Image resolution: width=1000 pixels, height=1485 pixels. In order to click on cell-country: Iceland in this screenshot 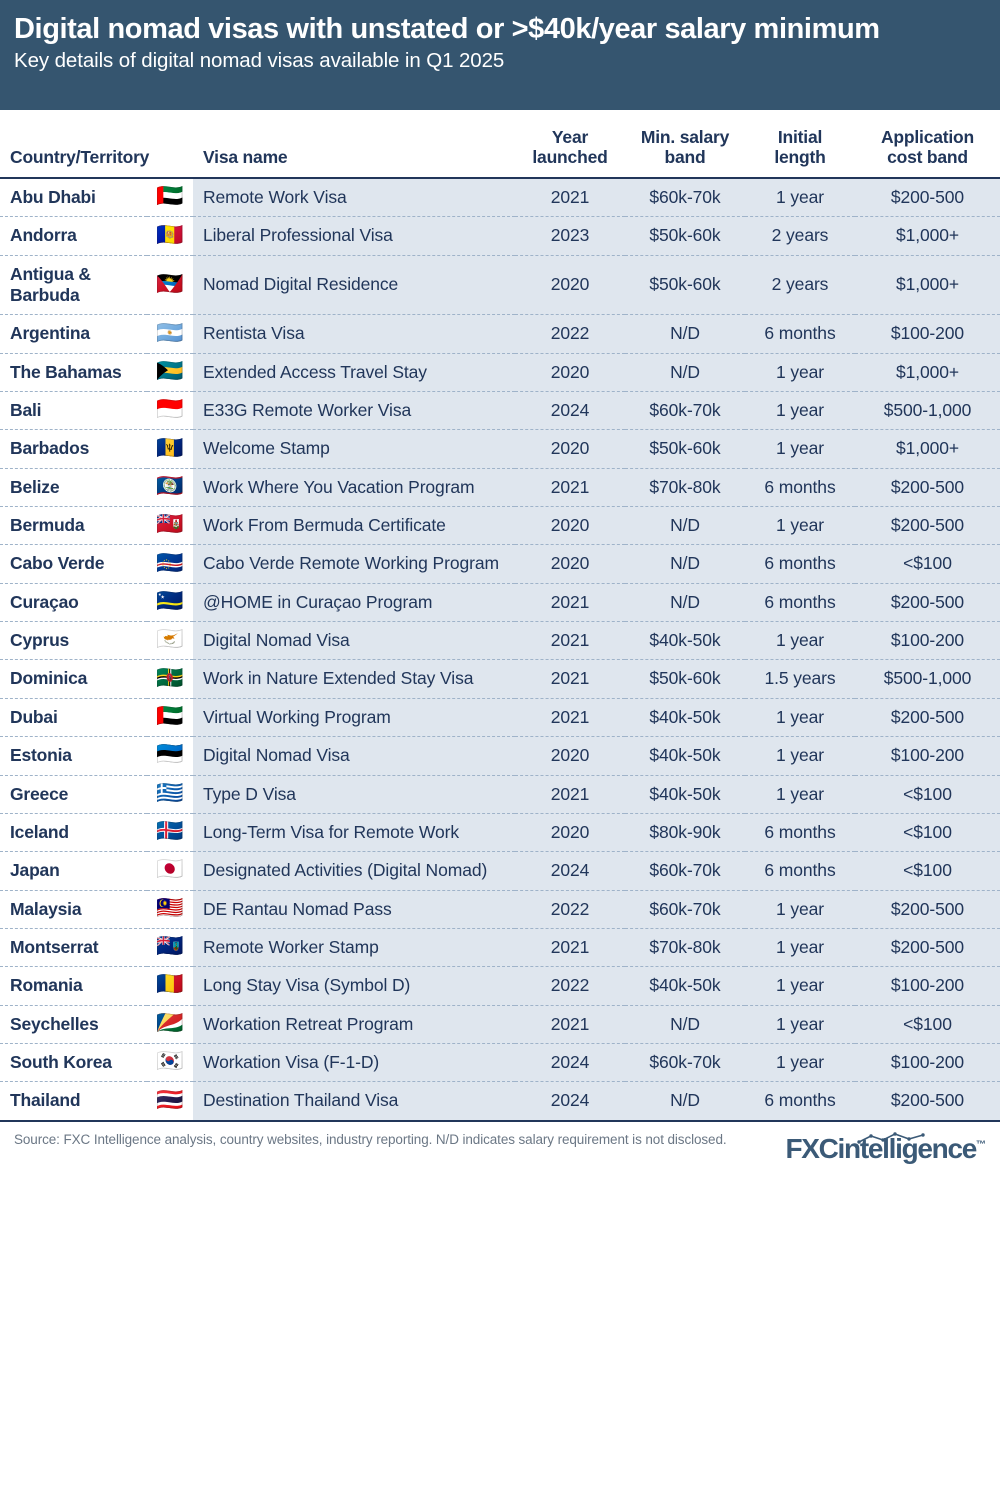, I will do `click(73, 833)`.